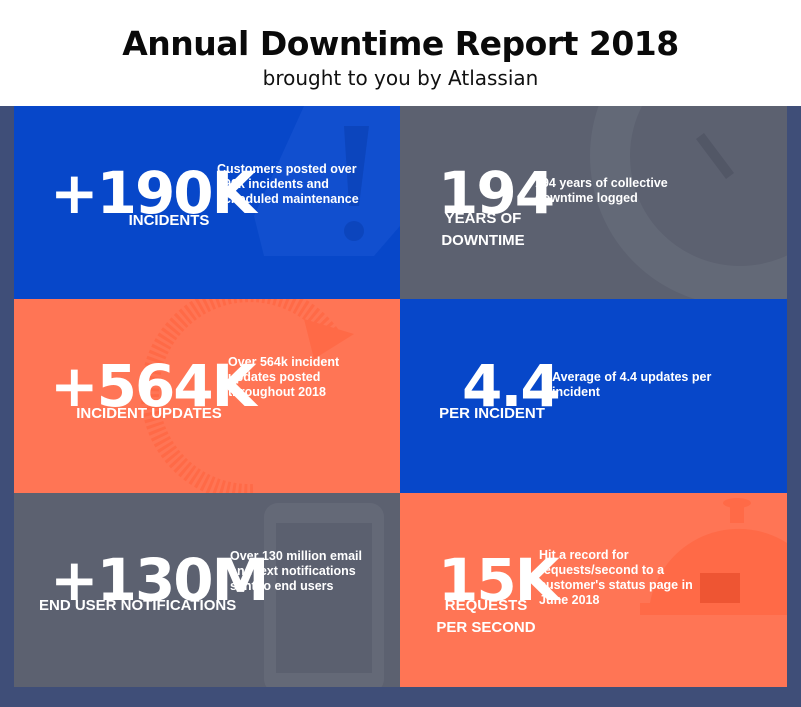 Image resolution: width=801 pixels, height=707 pixels. What do you see at coordinates (483, 218) in the screenshot?
I see `downtime-label-line1: YEARS OF` at bounding box center [483, 218].